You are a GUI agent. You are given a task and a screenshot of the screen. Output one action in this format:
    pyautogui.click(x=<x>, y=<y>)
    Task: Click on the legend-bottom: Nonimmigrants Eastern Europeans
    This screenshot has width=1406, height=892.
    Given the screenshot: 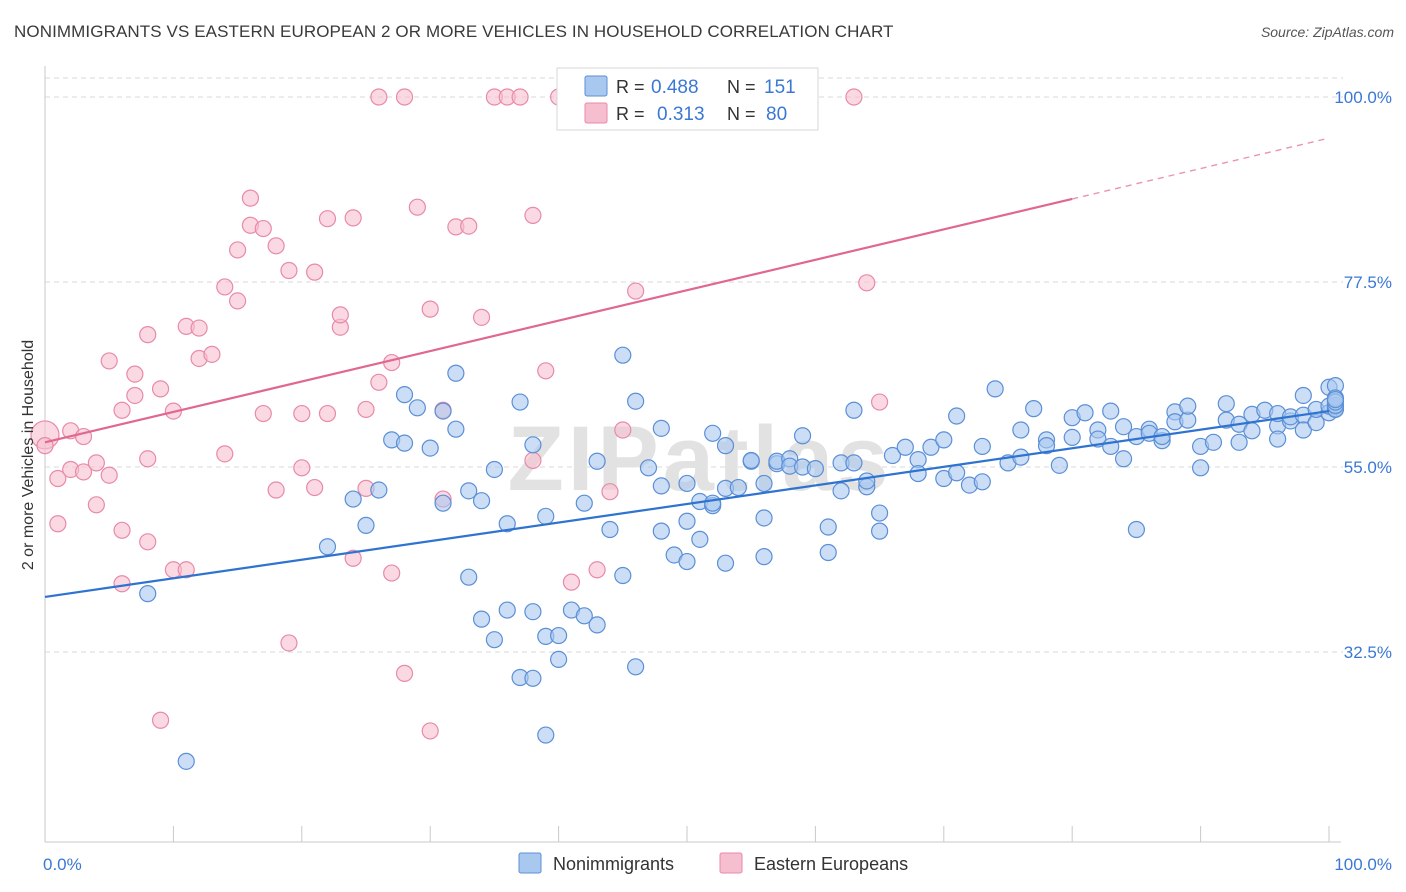 What is the action you would take?
    pyautogui.click(x=713, y=863)
    